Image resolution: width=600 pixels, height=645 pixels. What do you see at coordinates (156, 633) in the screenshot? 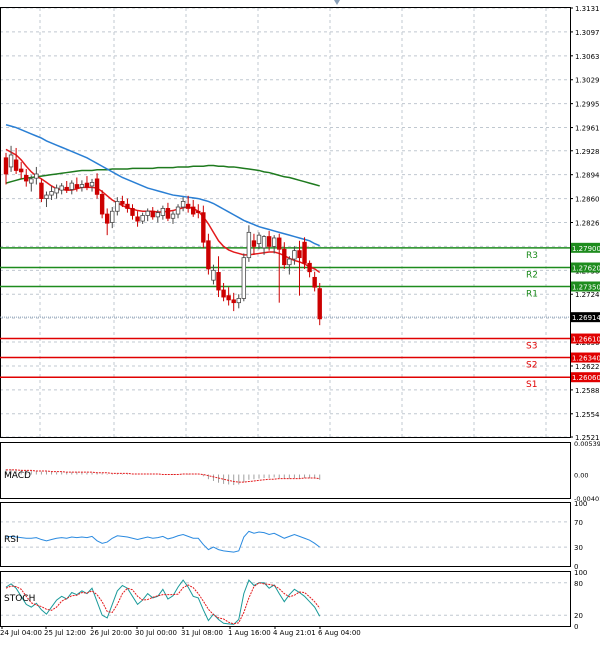
I see `time-axis-label: 30 Jul 00:00` at bounding box center [156, 633].